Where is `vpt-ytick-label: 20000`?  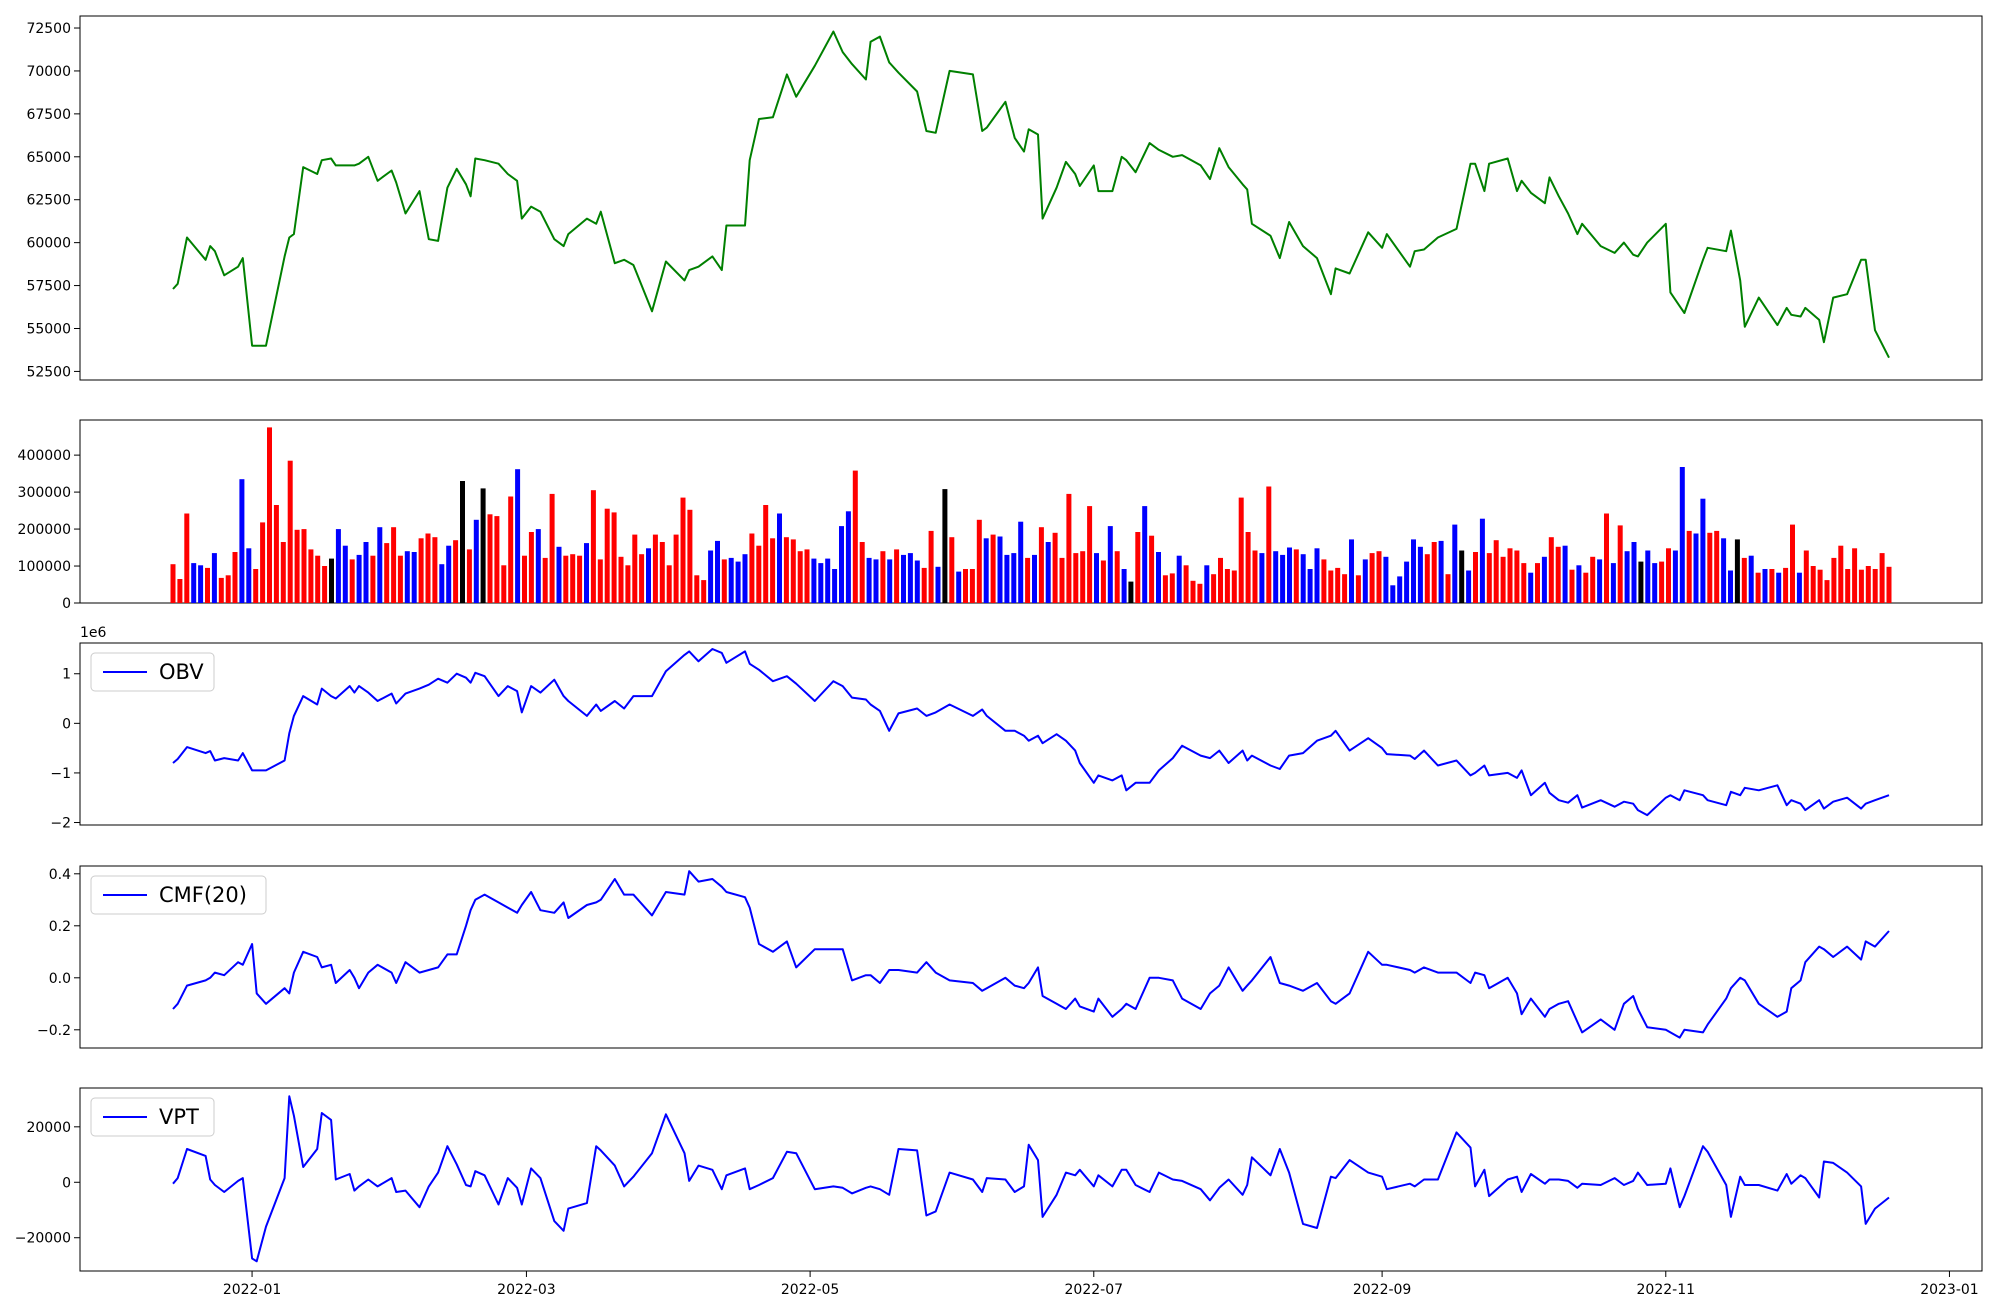
vpt-ytick-label: 20000 is located at coordinates (48, 1128).